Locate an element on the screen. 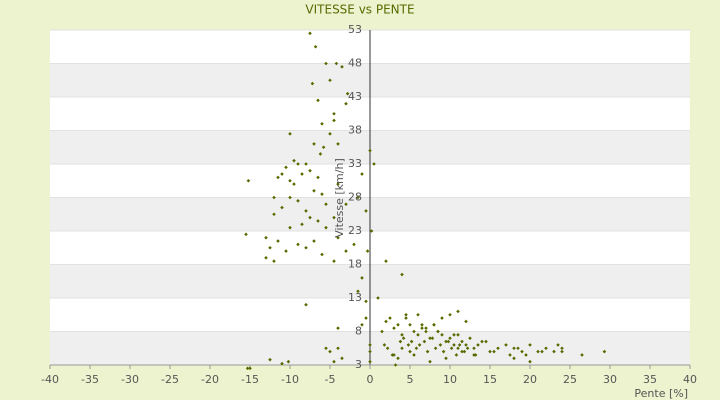  y-tick-label: 23 is located at coordinates (355, 230).